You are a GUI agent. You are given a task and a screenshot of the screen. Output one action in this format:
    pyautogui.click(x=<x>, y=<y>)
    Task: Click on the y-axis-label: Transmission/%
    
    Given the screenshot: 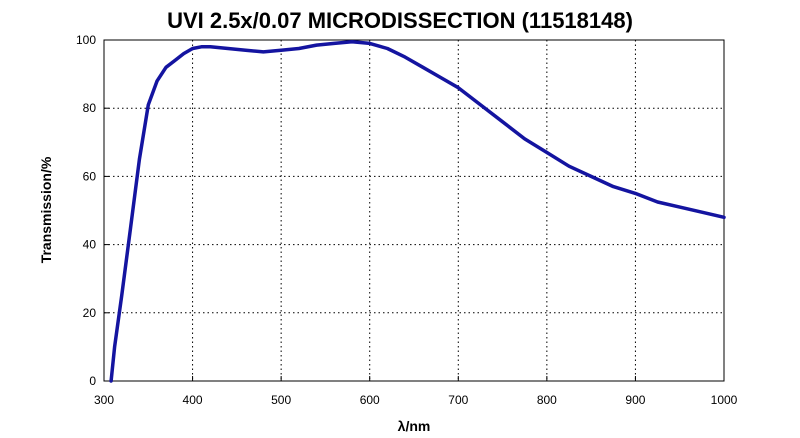 What is the action you would take?
    pyautogui.click(x=46, y=209)
    